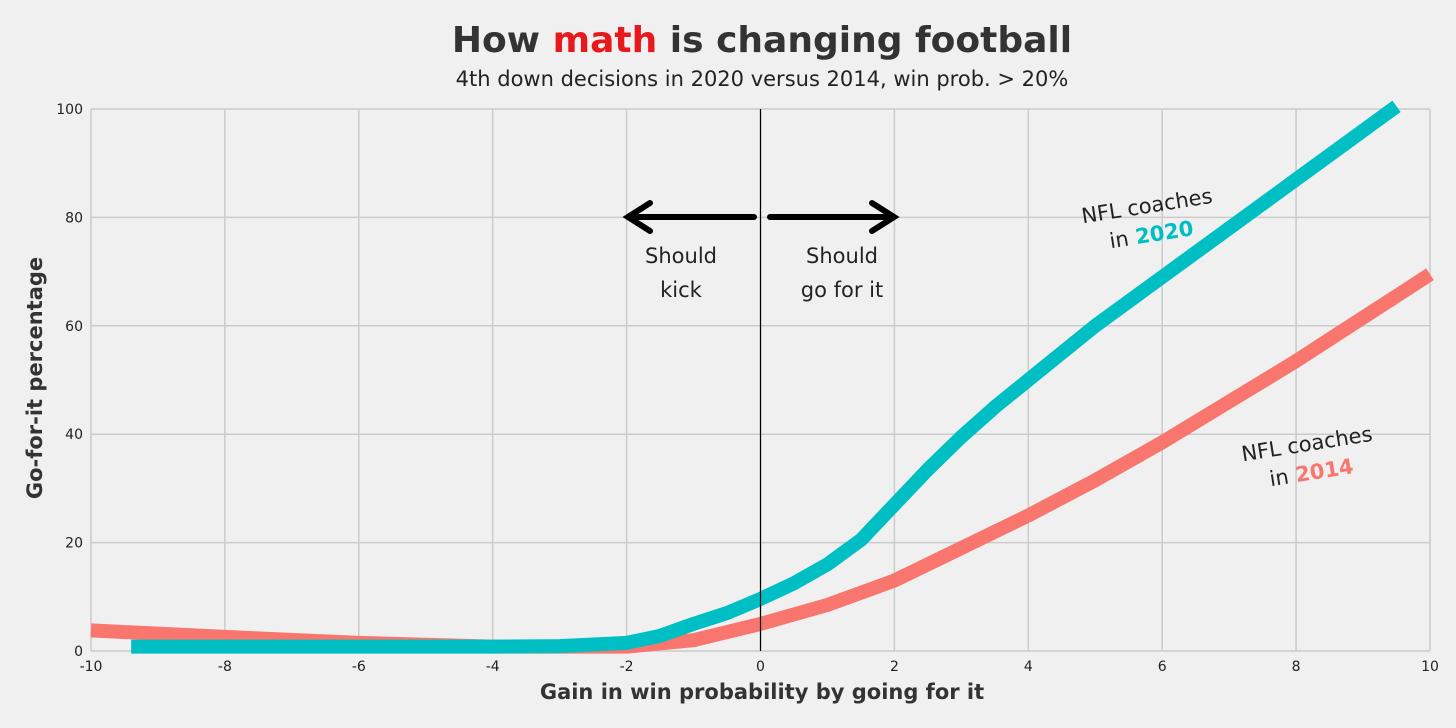 The image size is (1456, 728). Describe the element at coordinates (69, 110) in the screenshot. I see `y-tick-label: 100` at that location.